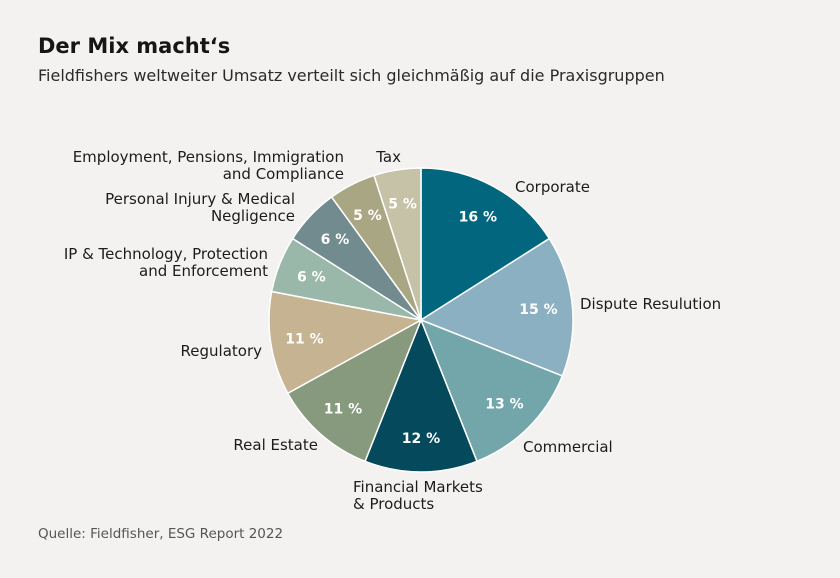 The image size is (840, 578). What do you see at coordinates (335, 240) in the screenshot?
I see `pie-value-label-personal-injury-medical-negligence: 6 %` at bounding box center [335, 240].